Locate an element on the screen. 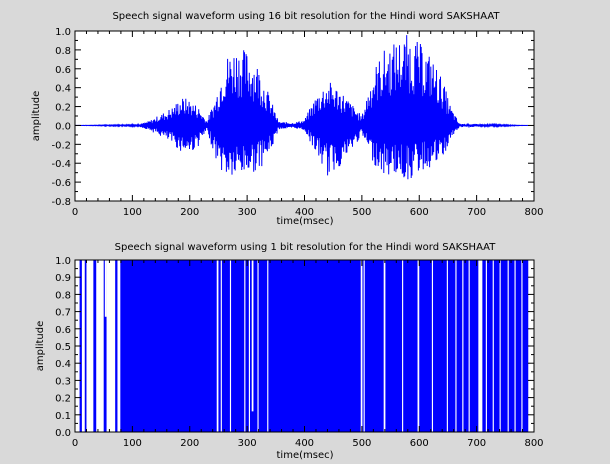  ytick-label: 0.5 is located at coordinates (63, 347).